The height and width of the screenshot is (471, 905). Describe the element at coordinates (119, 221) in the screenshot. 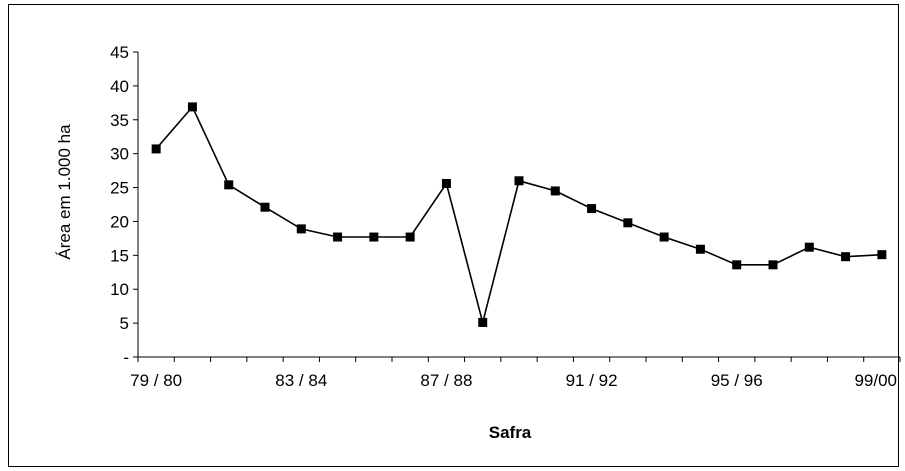

I see `y-tick-label: 20` at that location.